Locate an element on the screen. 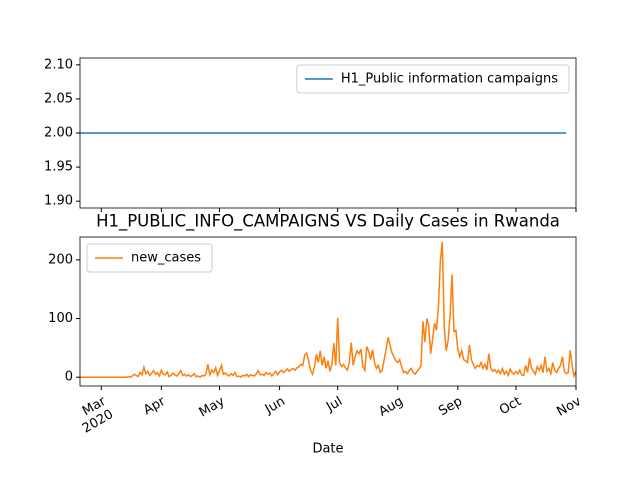 The width and height of the screenshot is (640, 480). y-tick-label: 200 is located at coordinates (60, 259).